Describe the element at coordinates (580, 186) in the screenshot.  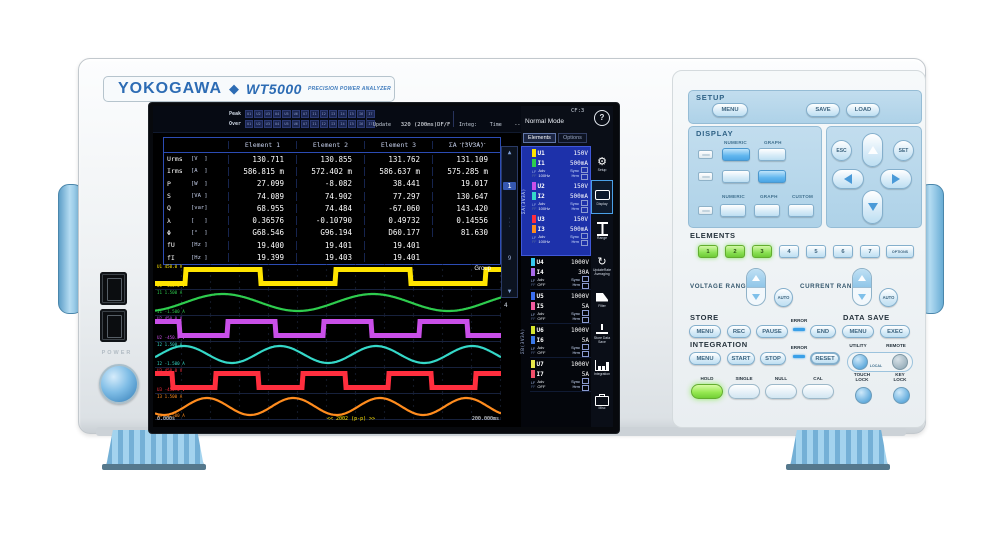
I see `voltage-range: 150V` at that location.